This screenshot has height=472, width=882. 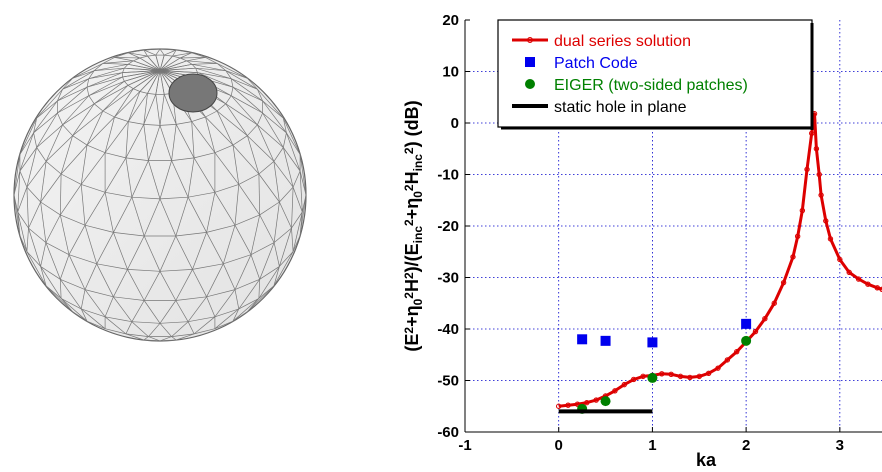 I want to click on y-axis-label: (E2+η02H2)/(Einc2+η02Hinc2) (dB), so click(x=413, y=225).